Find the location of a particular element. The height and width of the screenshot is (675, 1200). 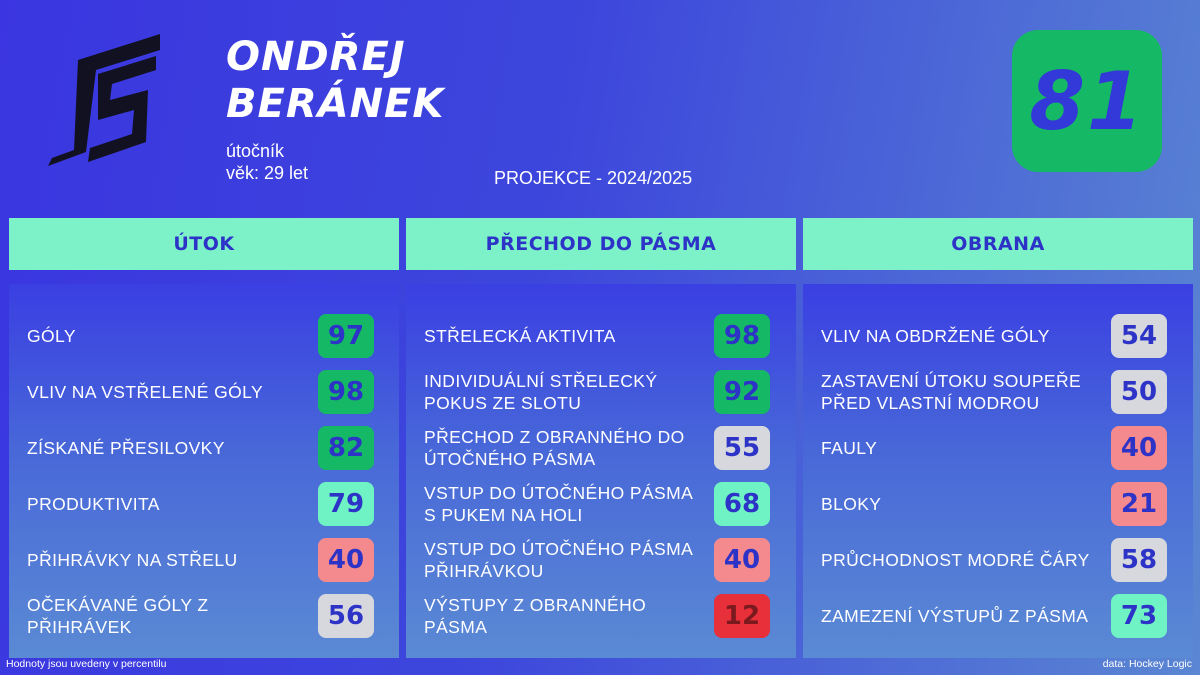

percentile-badge: 97 is located at coordinates (346, 336).